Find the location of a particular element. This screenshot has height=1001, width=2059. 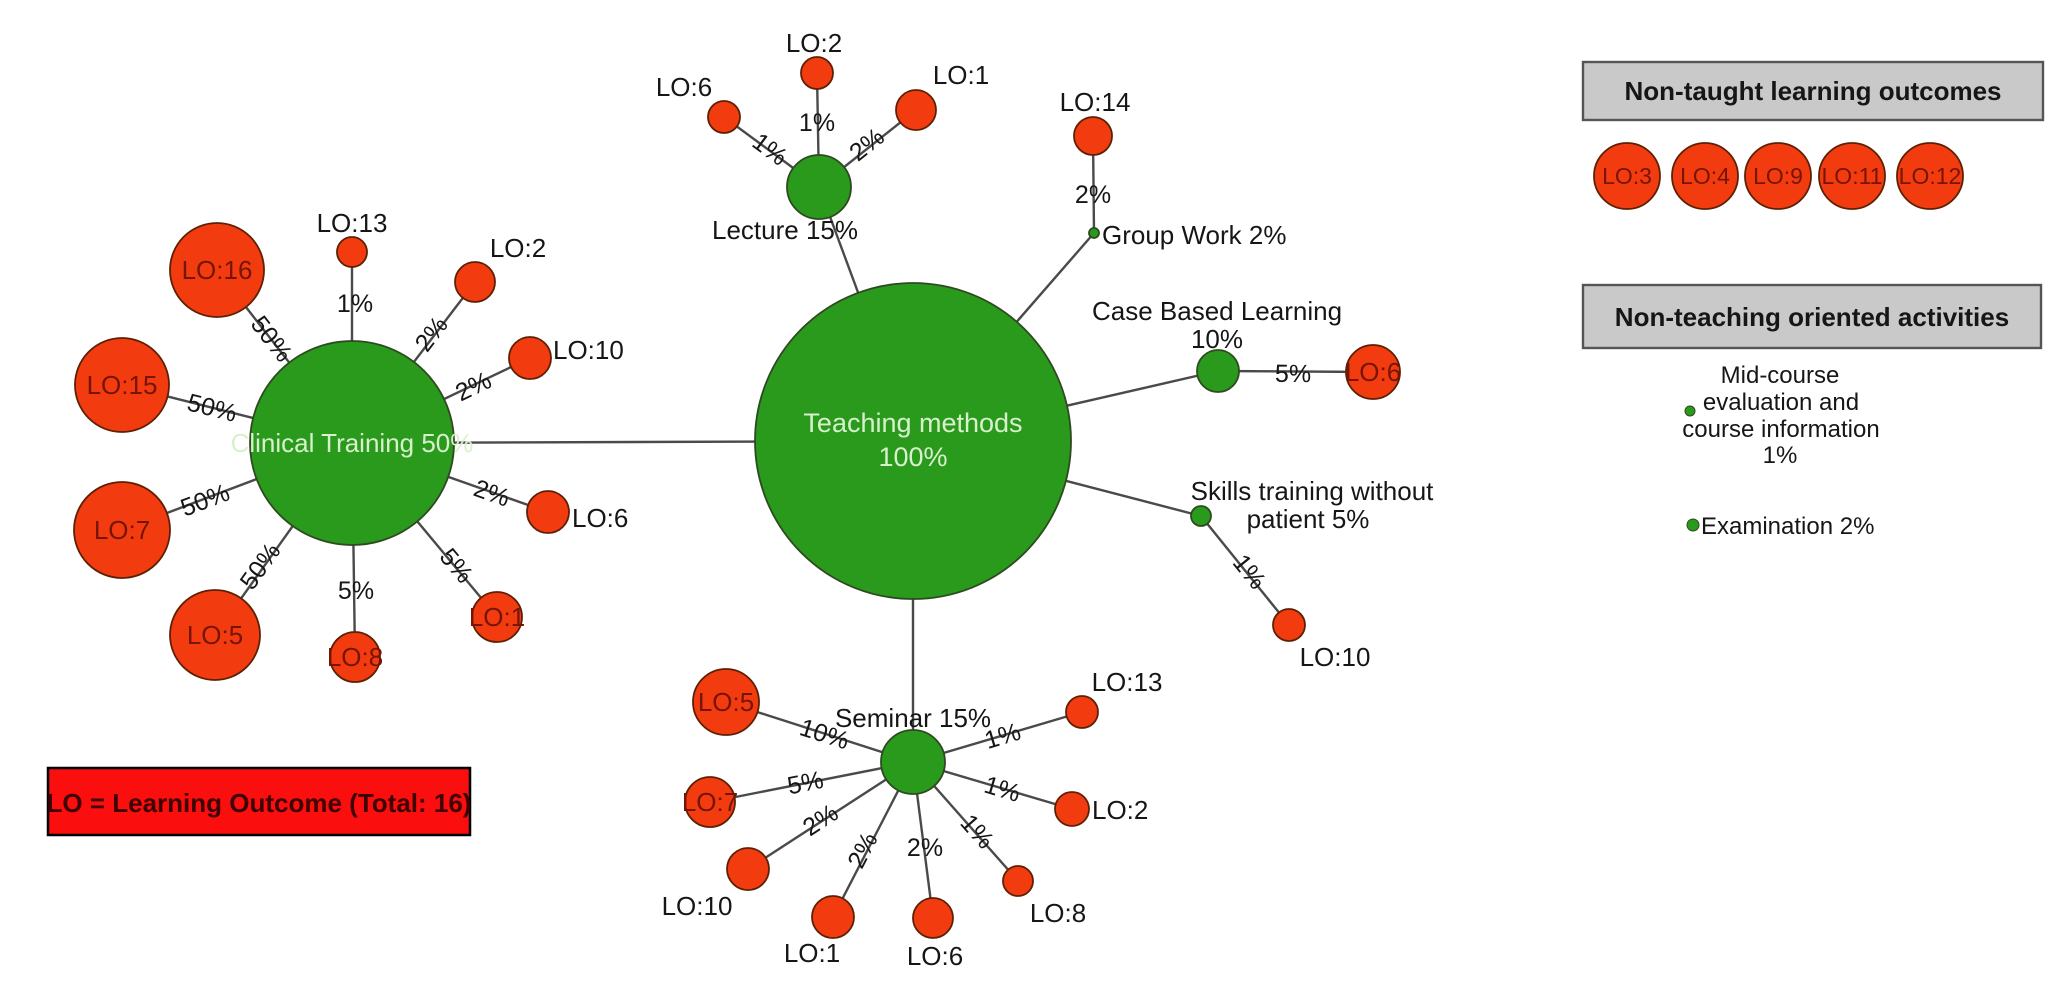

edge-label-seminar-lo10sm: 2% is located at coordinates (821, 820).